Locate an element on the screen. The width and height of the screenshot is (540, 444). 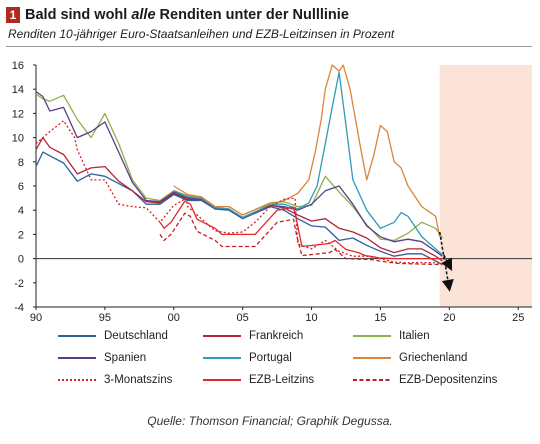
x-tick-label: 95 is located at coordinates (105, 318).